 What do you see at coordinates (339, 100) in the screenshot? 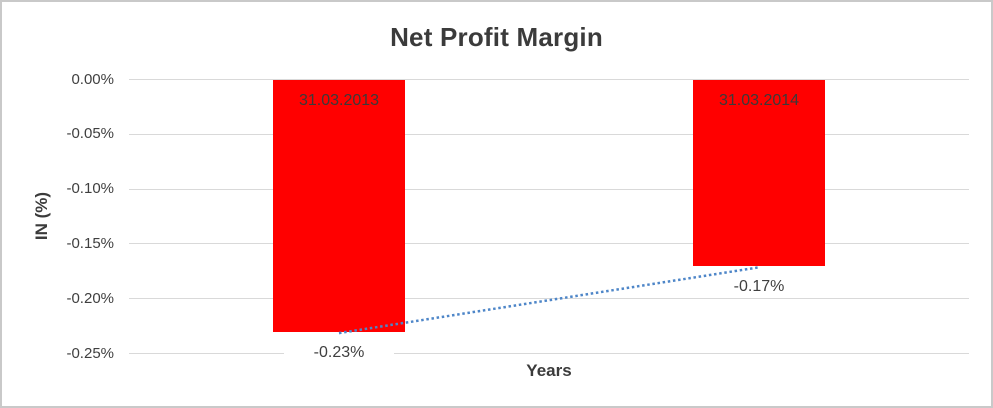
I see `bar-category-label: 31.03.2013` at bounding box center [339, 100].